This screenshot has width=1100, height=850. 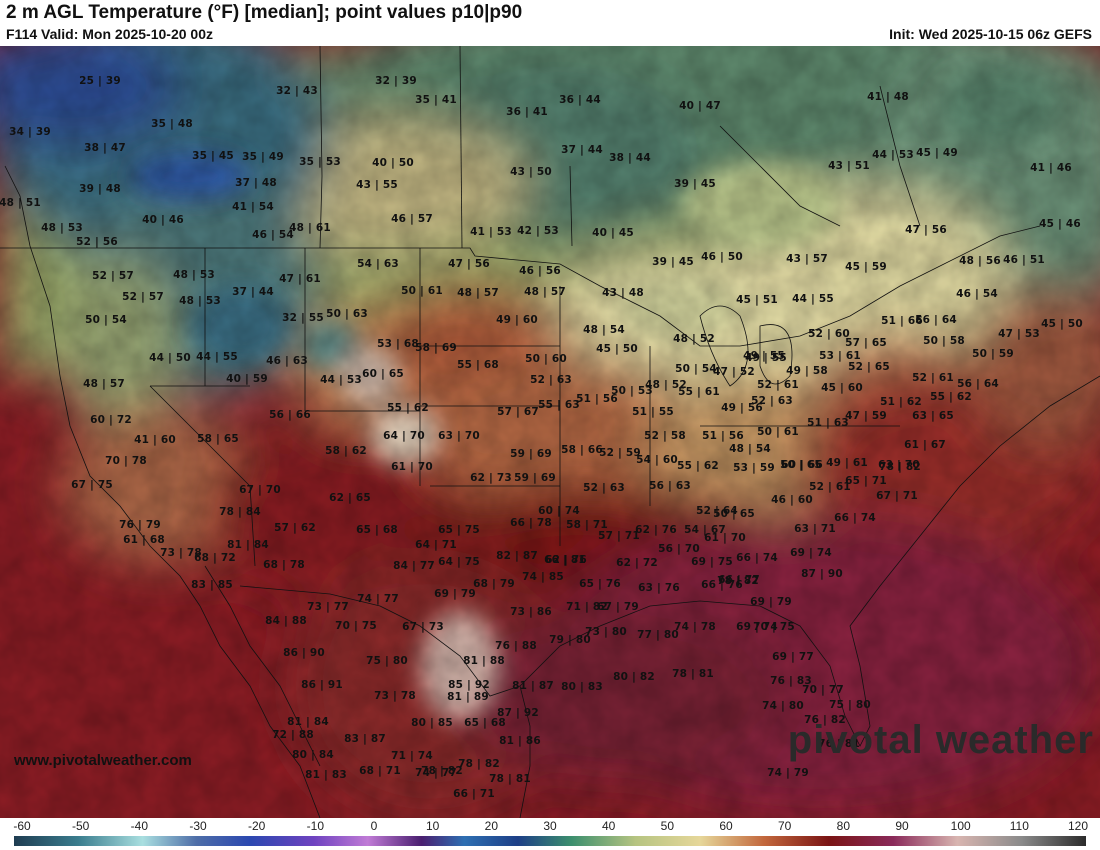 I want to click on point-value-label: 66 | 76, so click(x=722, y=585).